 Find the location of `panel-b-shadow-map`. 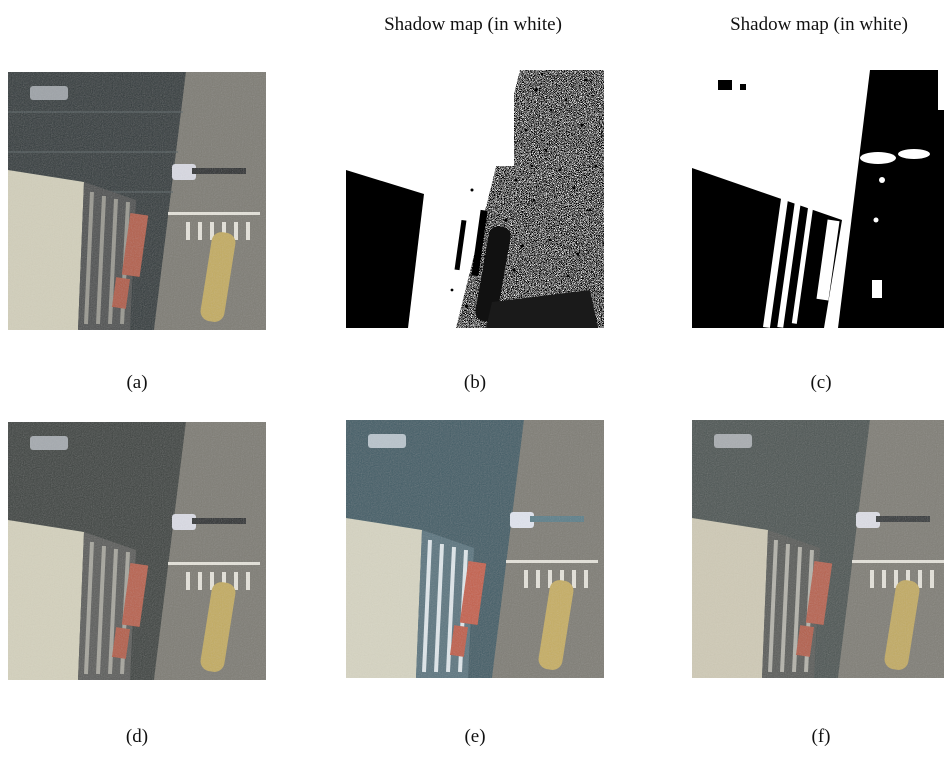

panel-b-shadow-map is located at coordinates (475, 199).